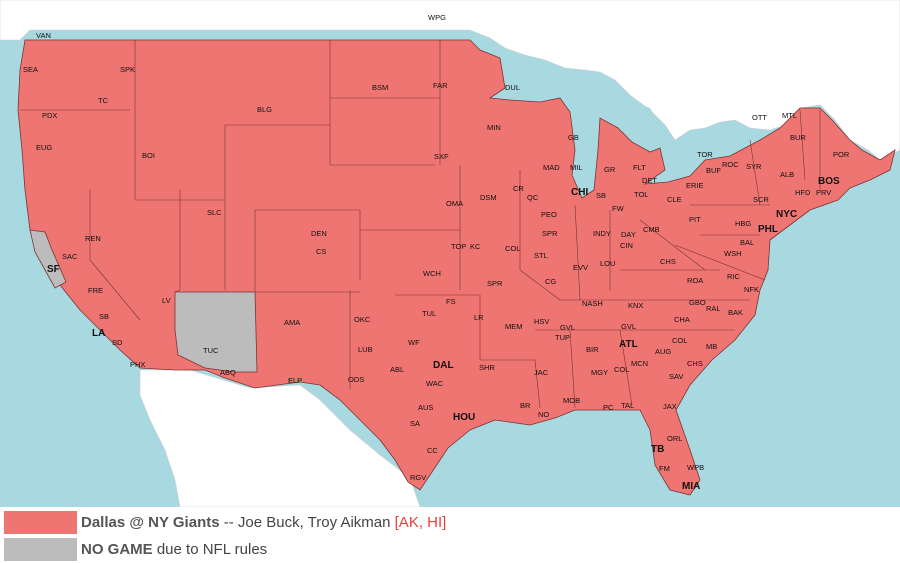  I want to click on city-label-day: DAY, so click(628, 234).